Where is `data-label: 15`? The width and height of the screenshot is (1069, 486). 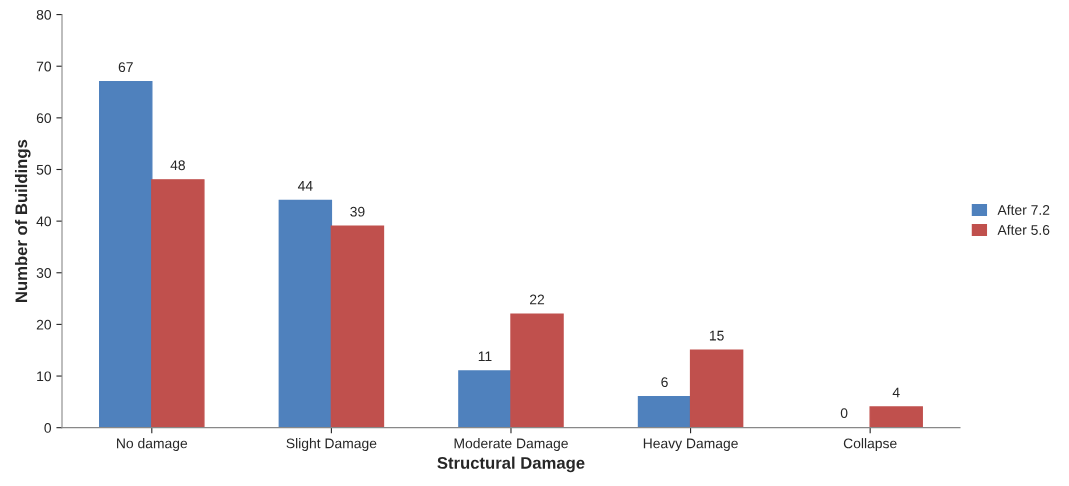 data-label: 15 is located at coordinates (716, 335).